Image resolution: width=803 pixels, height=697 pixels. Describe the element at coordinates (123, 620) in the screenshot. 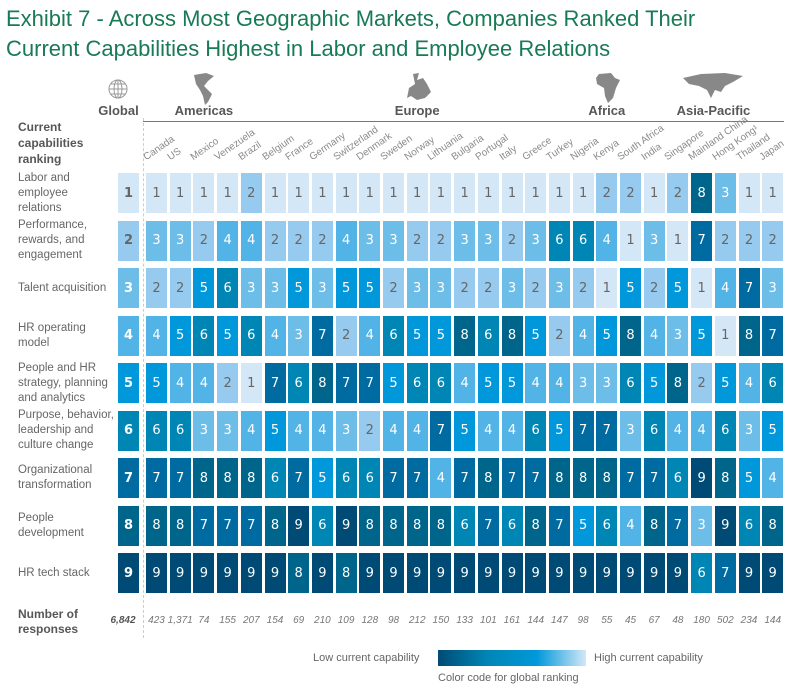

I see `response-count: 6,842` at that location.